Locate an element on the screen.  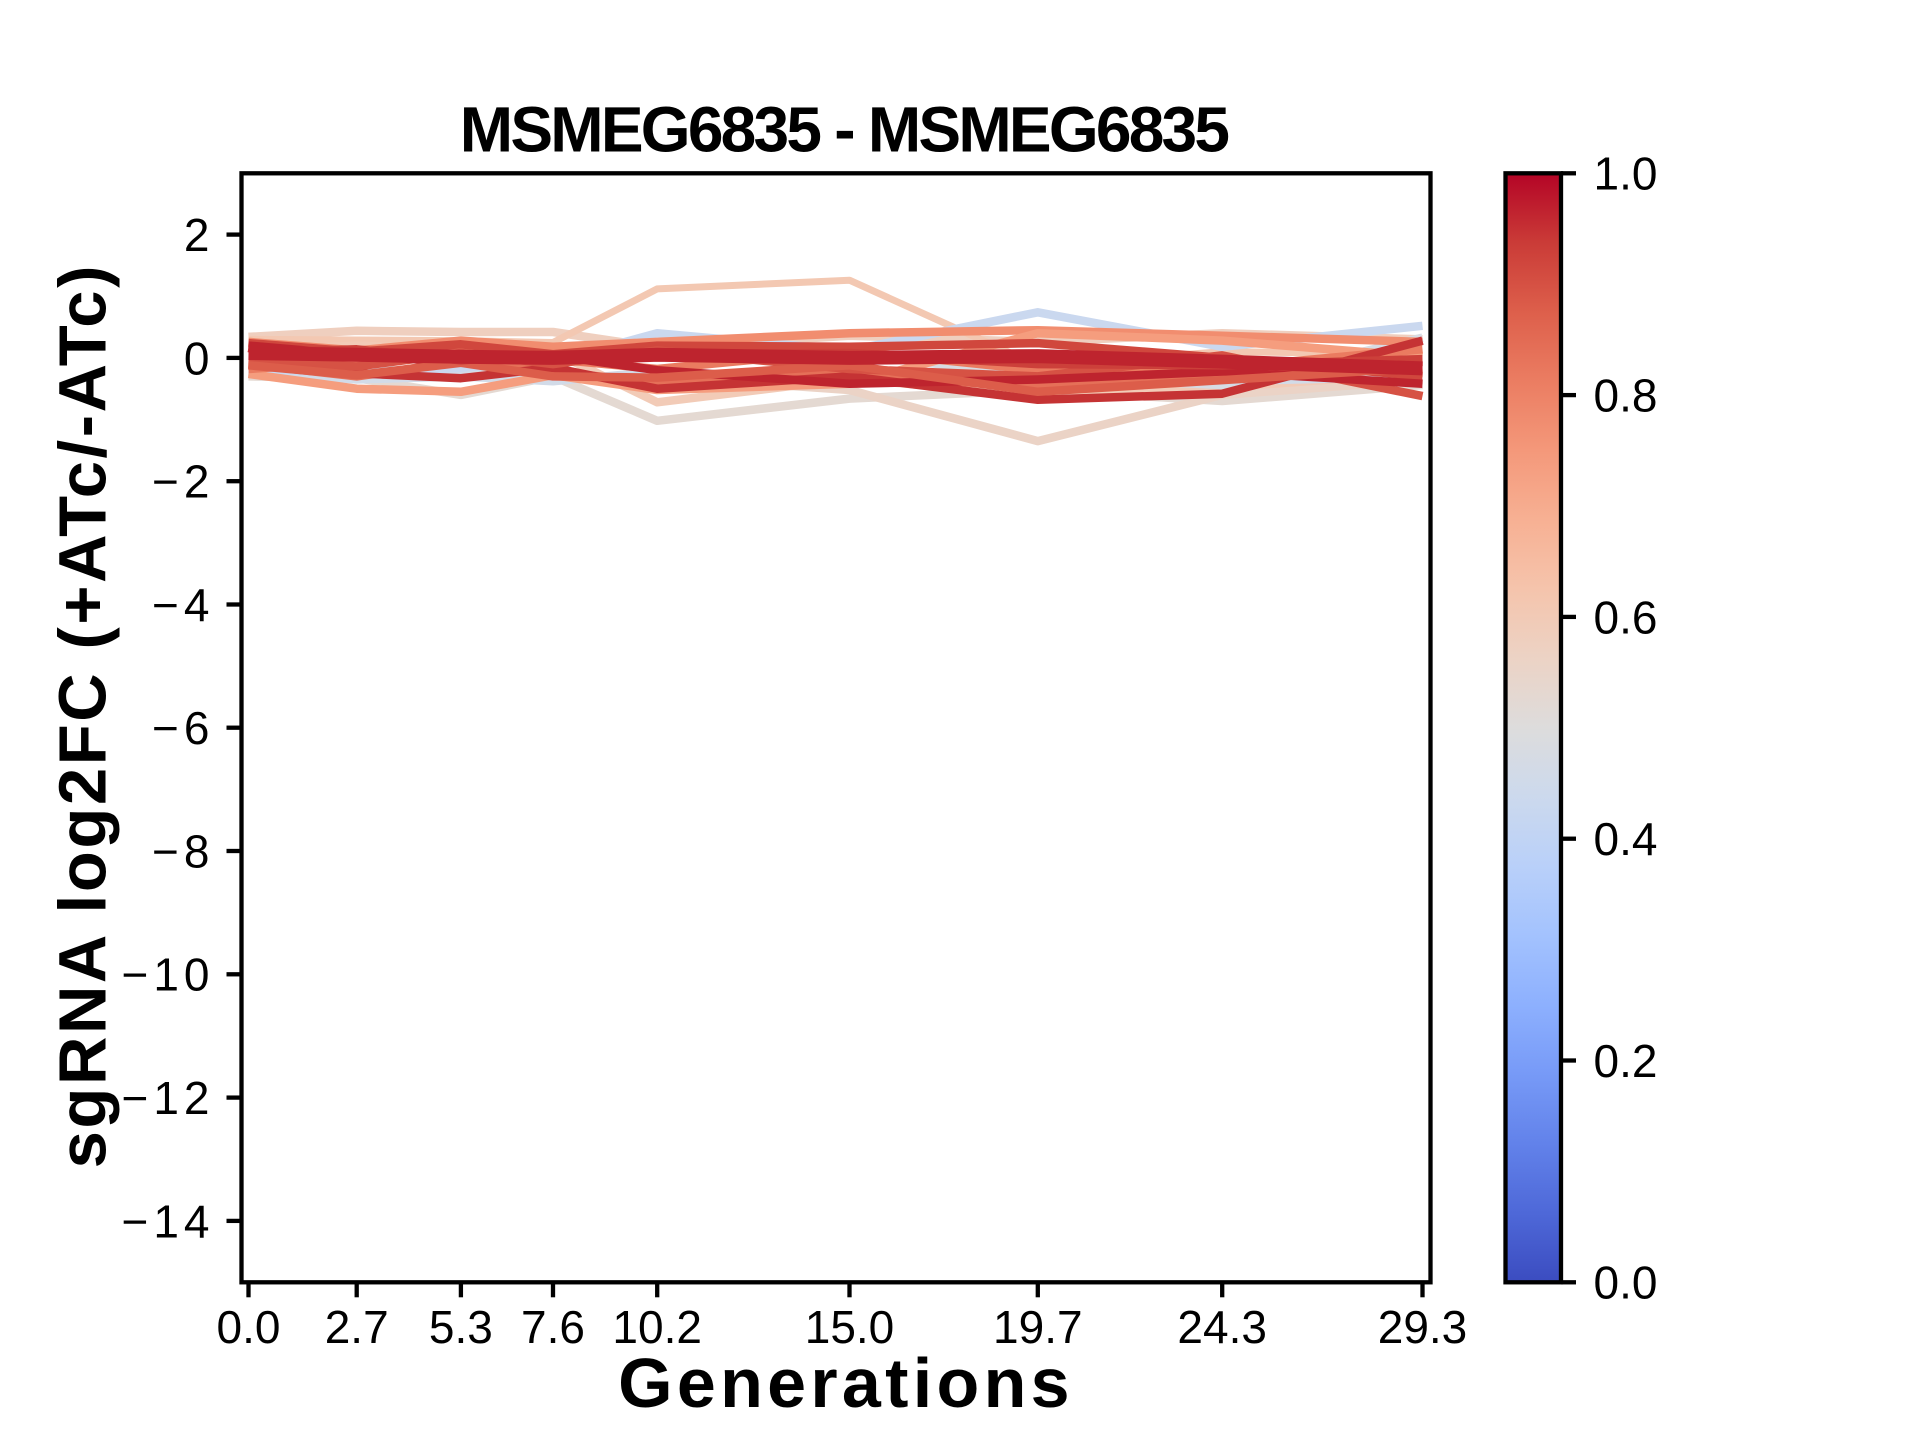
svg-text: 0 is located at coordinates (197, 358).